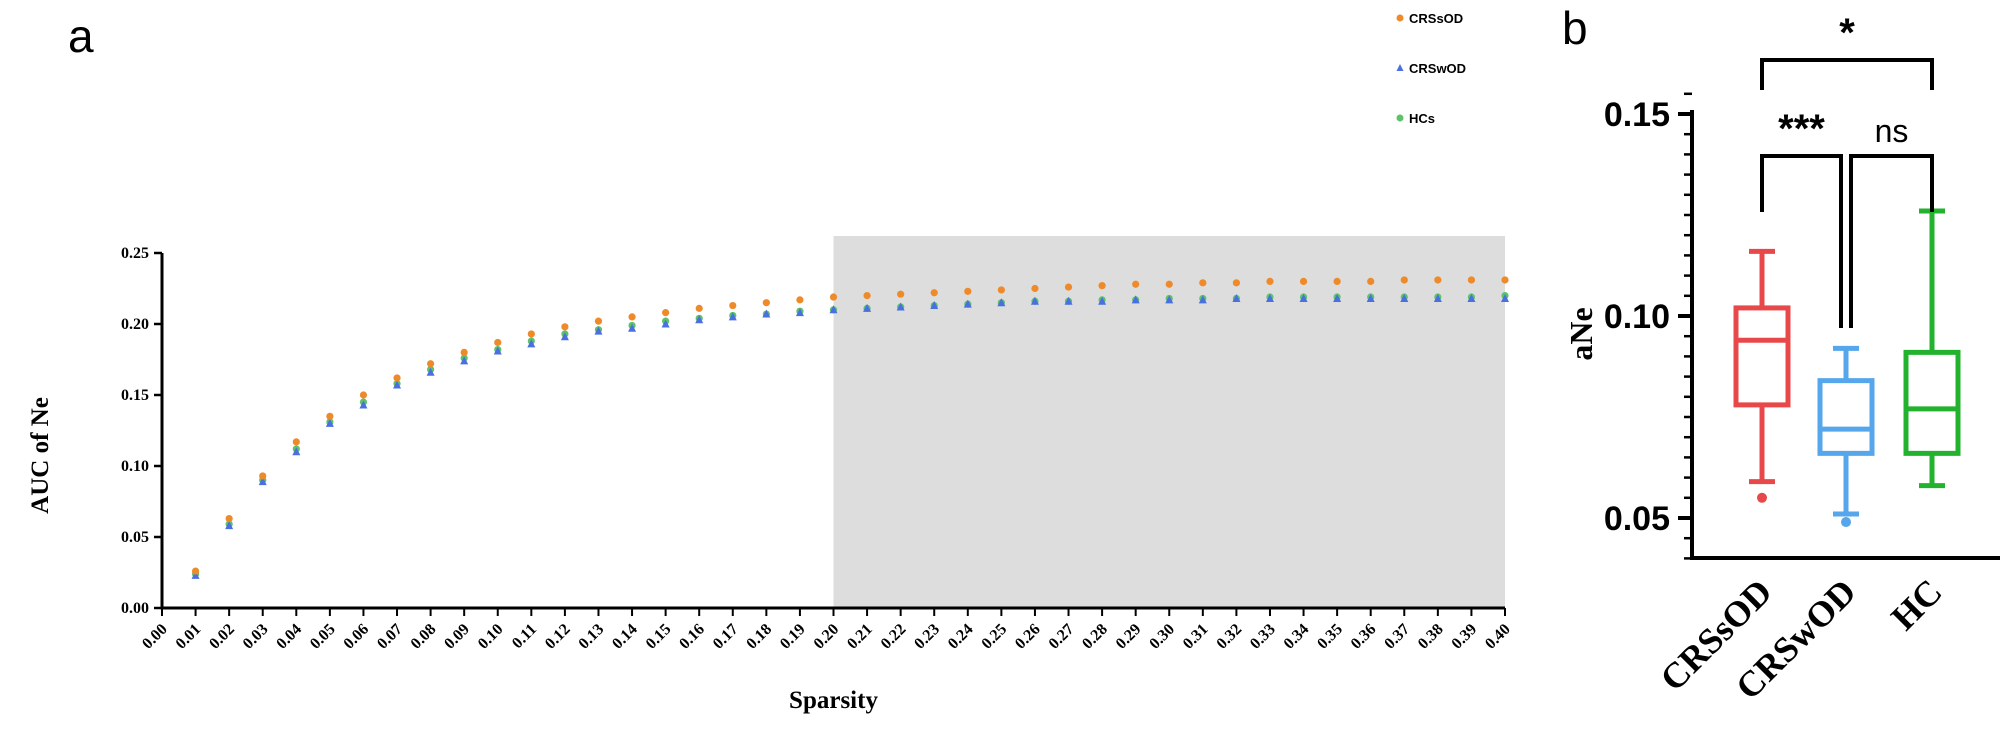 The width and height of the screenshot is (2008, 744). Describe the element at coordinates (1581, 333) in the screenshot. I see `y-axis-title: aNe` at that location.